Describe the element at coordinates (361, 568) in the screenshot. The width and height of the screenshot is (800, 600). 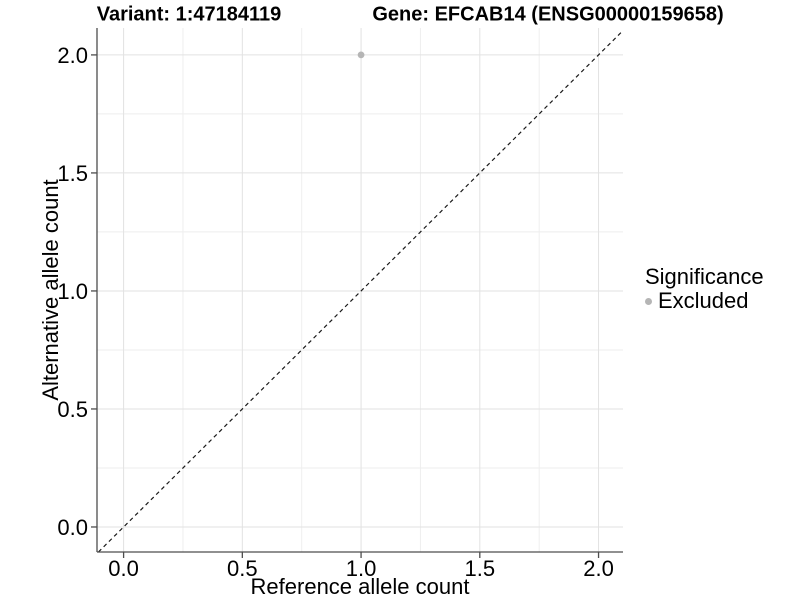
I see `x-tick-label: 1.0` at that location.